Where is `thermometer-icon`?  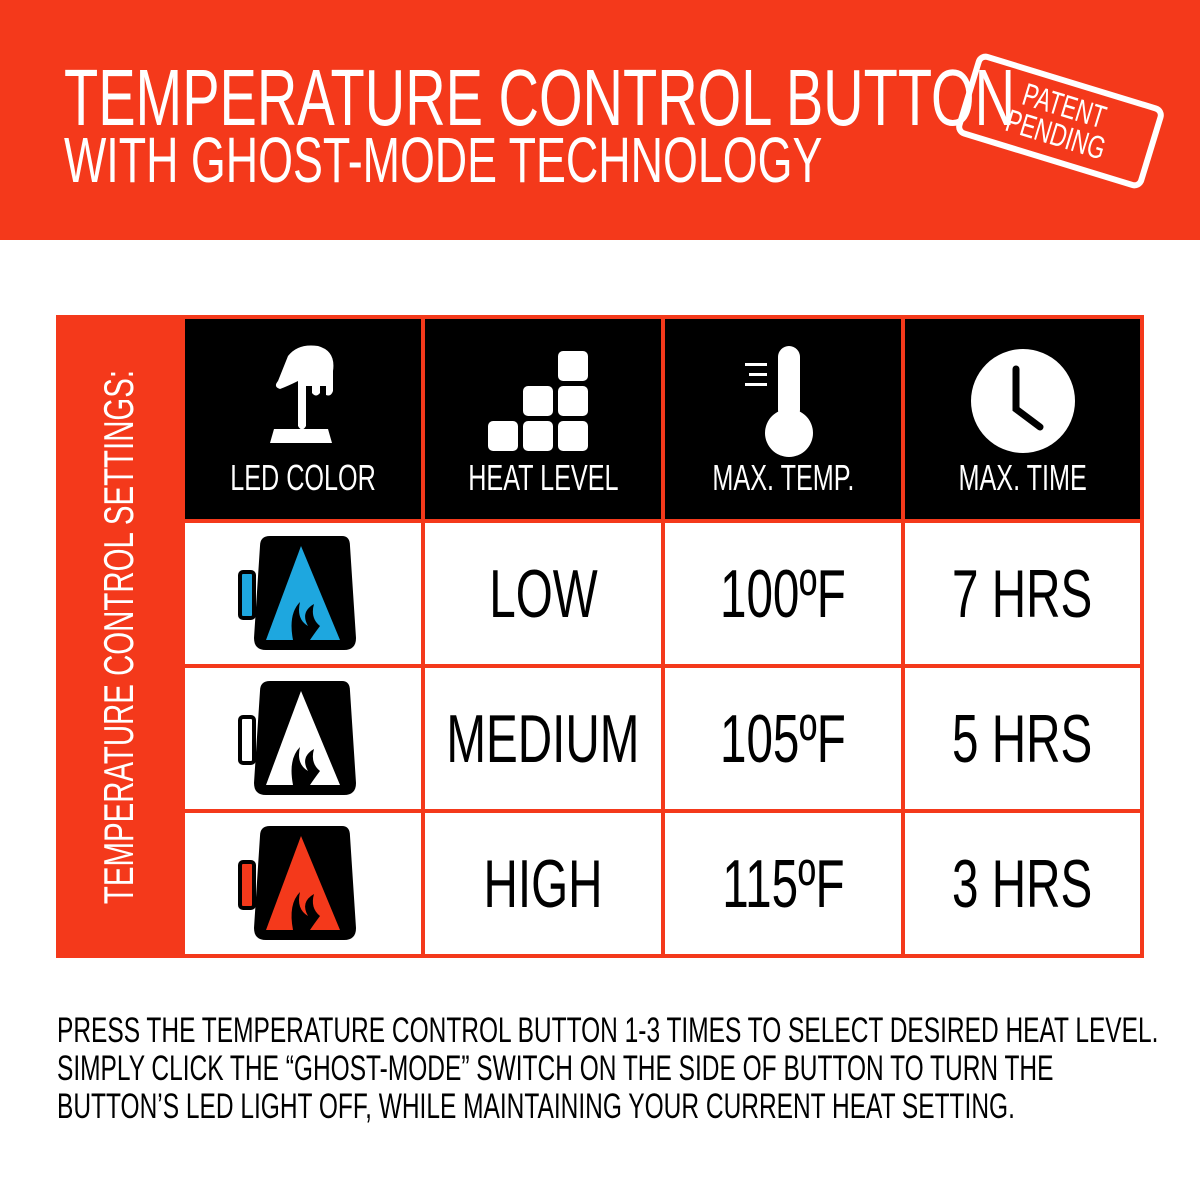 thermometer-icon is located at coordinates (779, 401).